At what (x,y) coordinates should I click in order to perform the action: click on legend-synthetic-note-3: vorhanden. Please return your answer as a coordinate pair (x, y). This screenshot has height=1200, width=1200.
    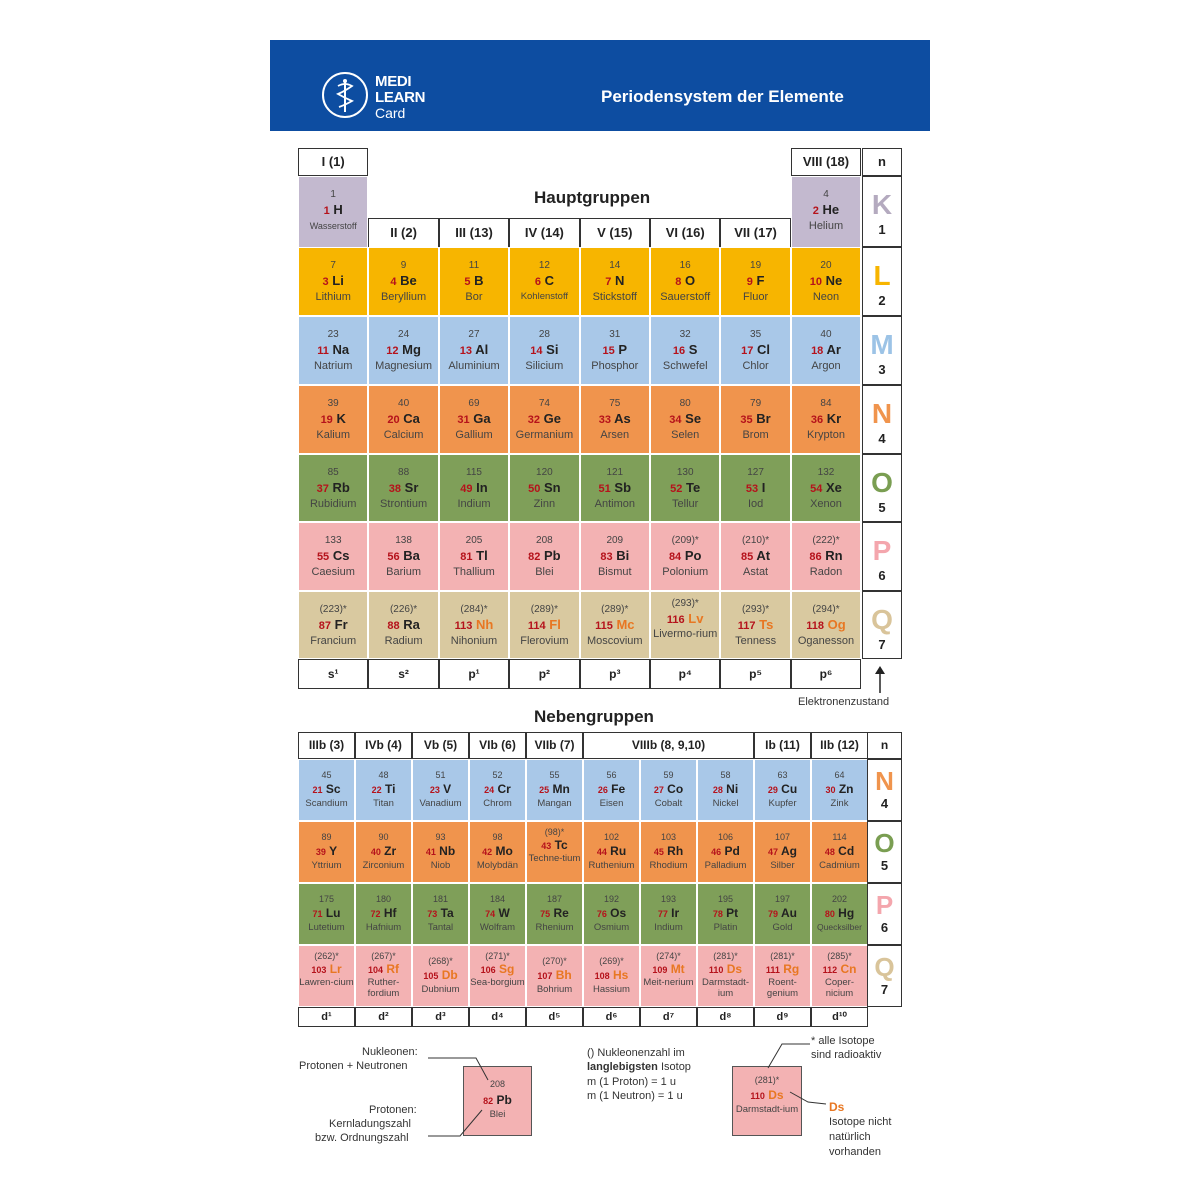
    Looking at the image, I should click on (855, 1152).